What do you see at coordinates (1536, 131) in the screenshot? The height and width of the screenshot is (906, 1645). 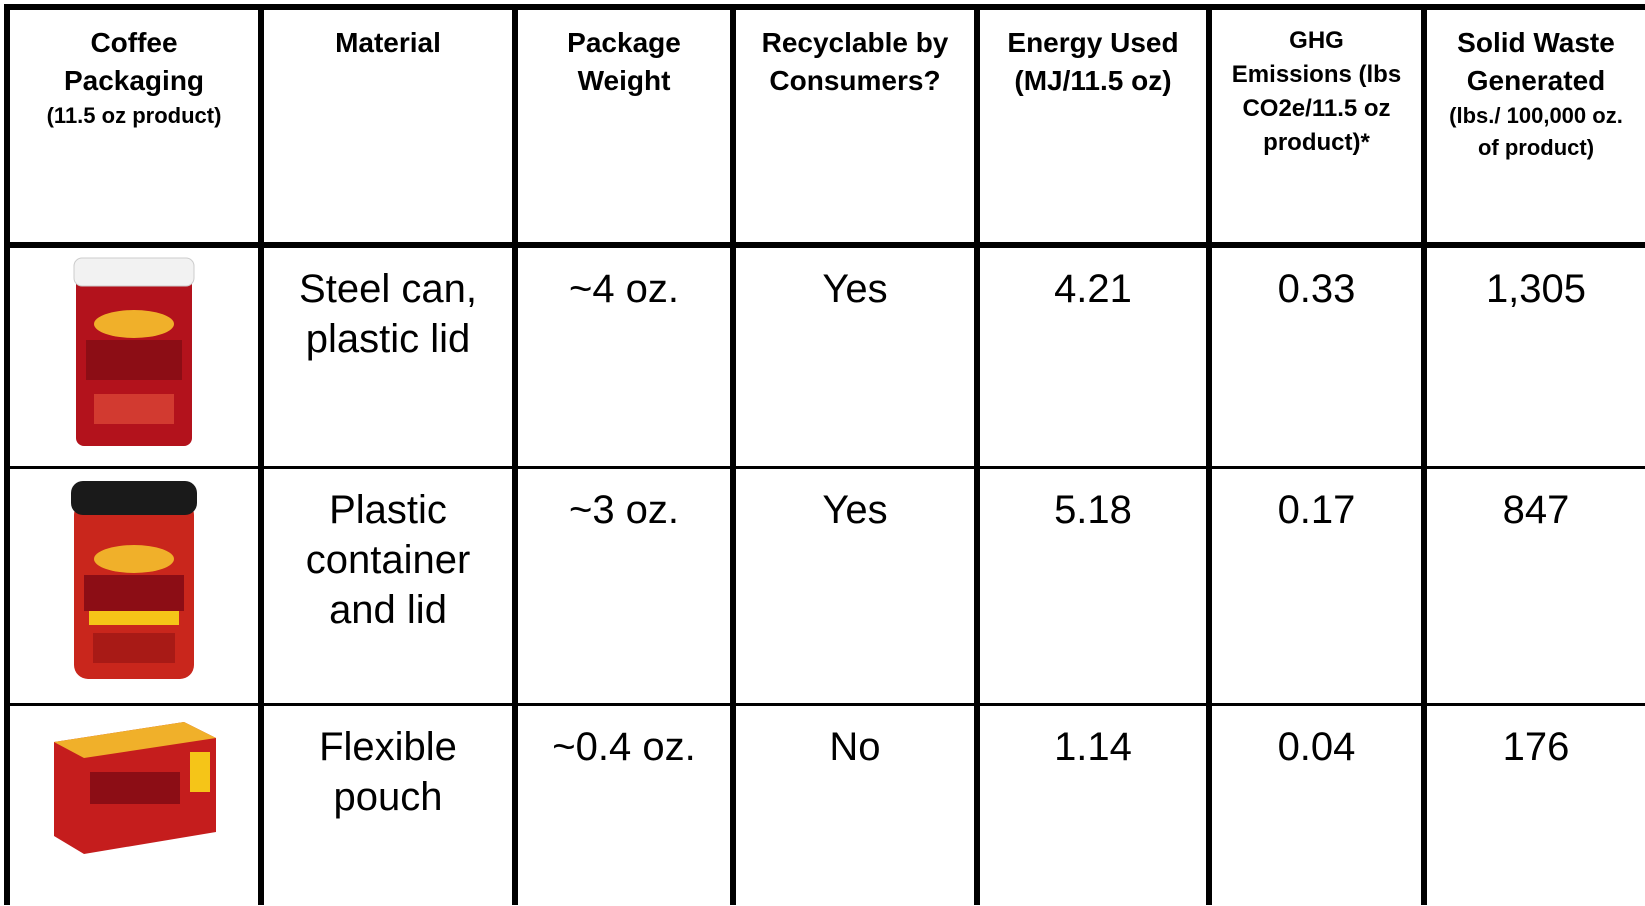 I see `header-subtitle: (lbs./ 100,000 oz. of product)` at bounding box center [1536, 131].